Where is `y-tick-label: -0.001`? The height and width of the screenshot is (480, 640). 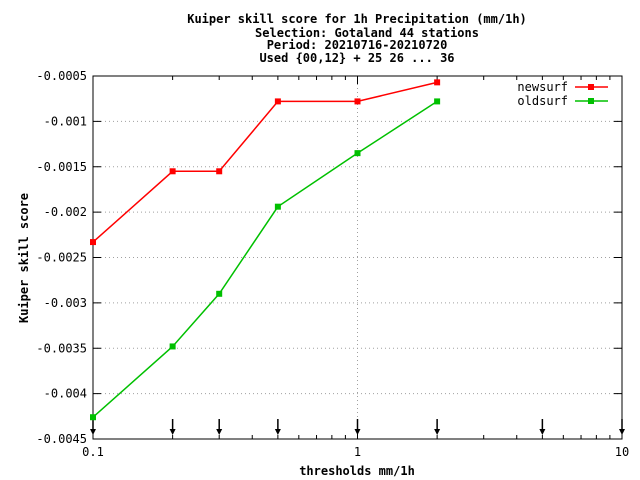 y-tick-label: -0.001 is located at coordinates (65, 121).